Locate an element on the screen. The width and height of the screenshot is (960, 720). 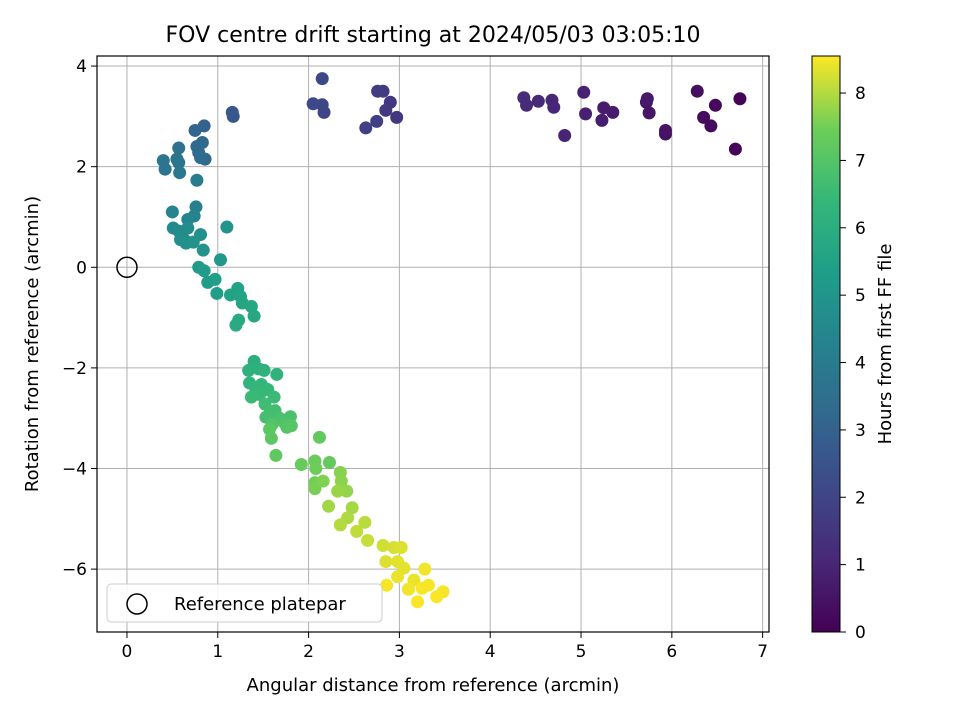
y-tick-label: 2 is located at coordinates (81, 168).